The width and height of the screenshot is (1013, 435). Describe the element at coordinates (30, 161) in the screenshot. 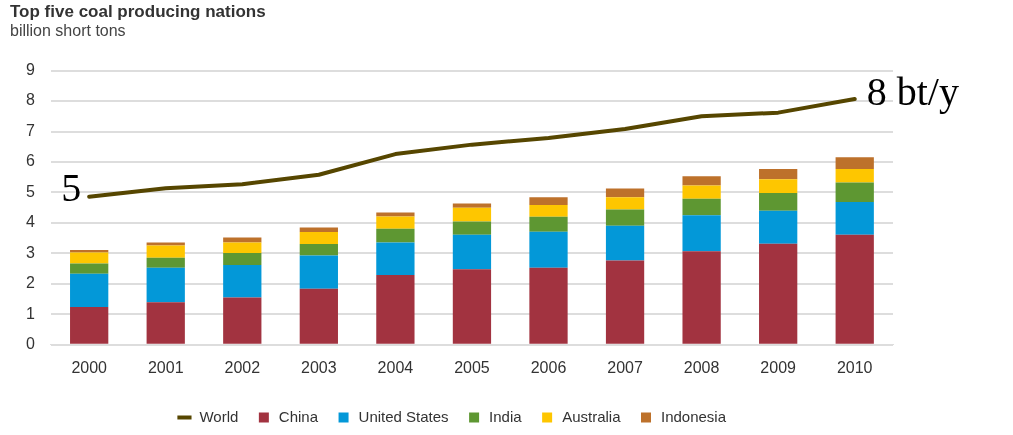

I see `y-tick-label: 6` at that location.